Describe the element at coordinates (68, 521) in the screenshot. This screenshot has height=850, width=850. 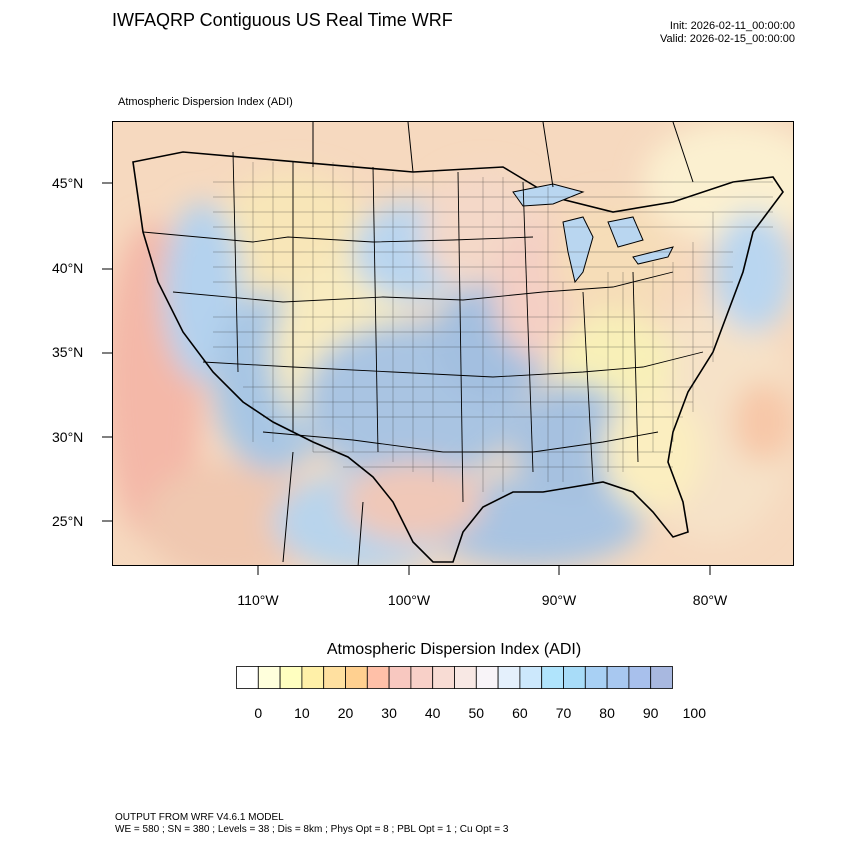
I see `lat-label-25: 25°N` at that location.